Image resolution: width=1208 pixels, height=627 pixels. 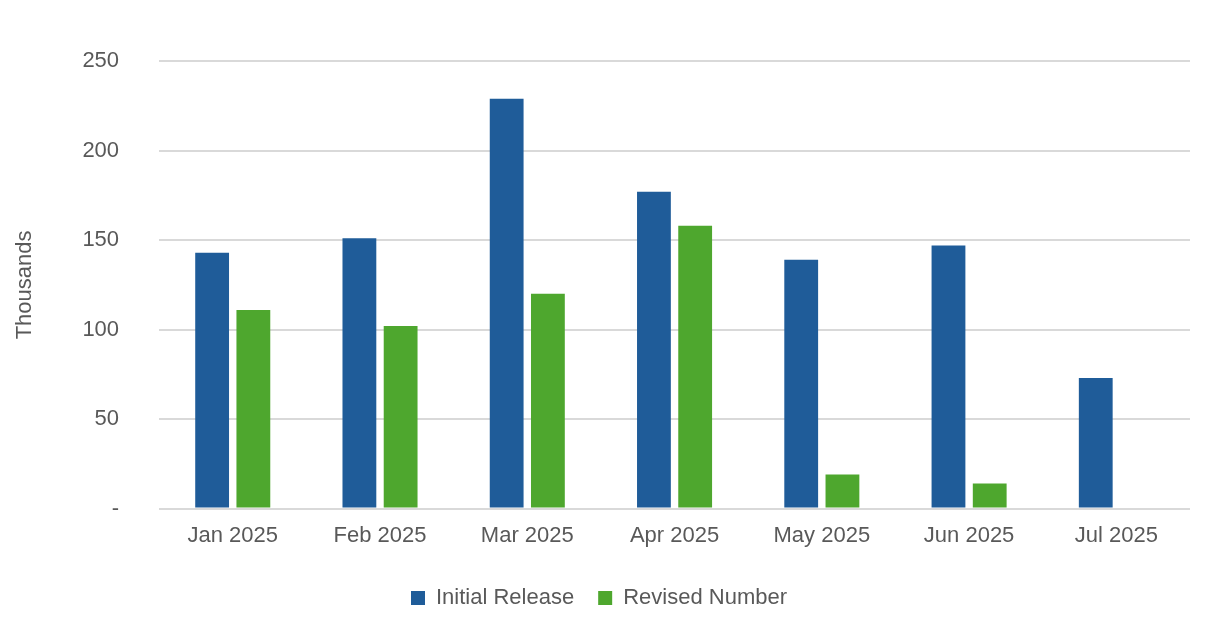 I want to click on x-tick-label: Jan 2025, so click(x=233, y=534).